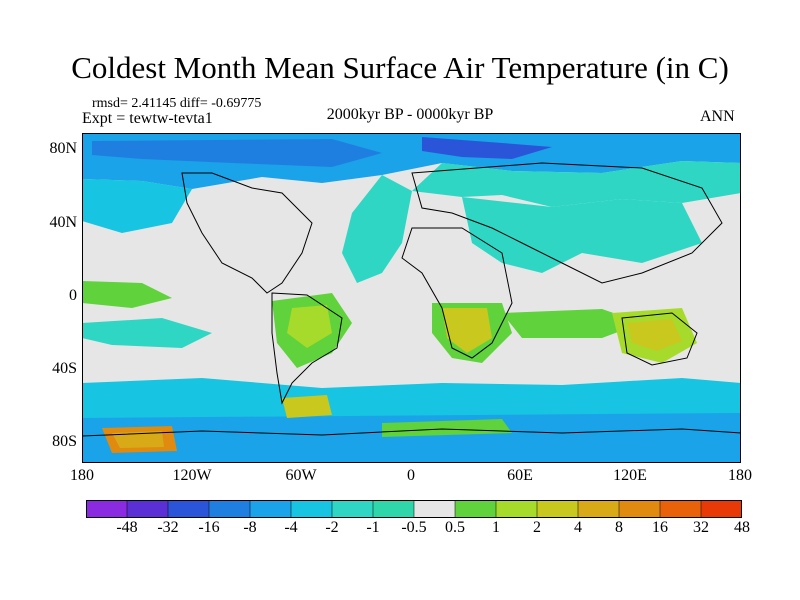  What do you see at coordinates (717, 116) in the screenshot?
I see `season-label: ANN` at bounding box center [717, 116].